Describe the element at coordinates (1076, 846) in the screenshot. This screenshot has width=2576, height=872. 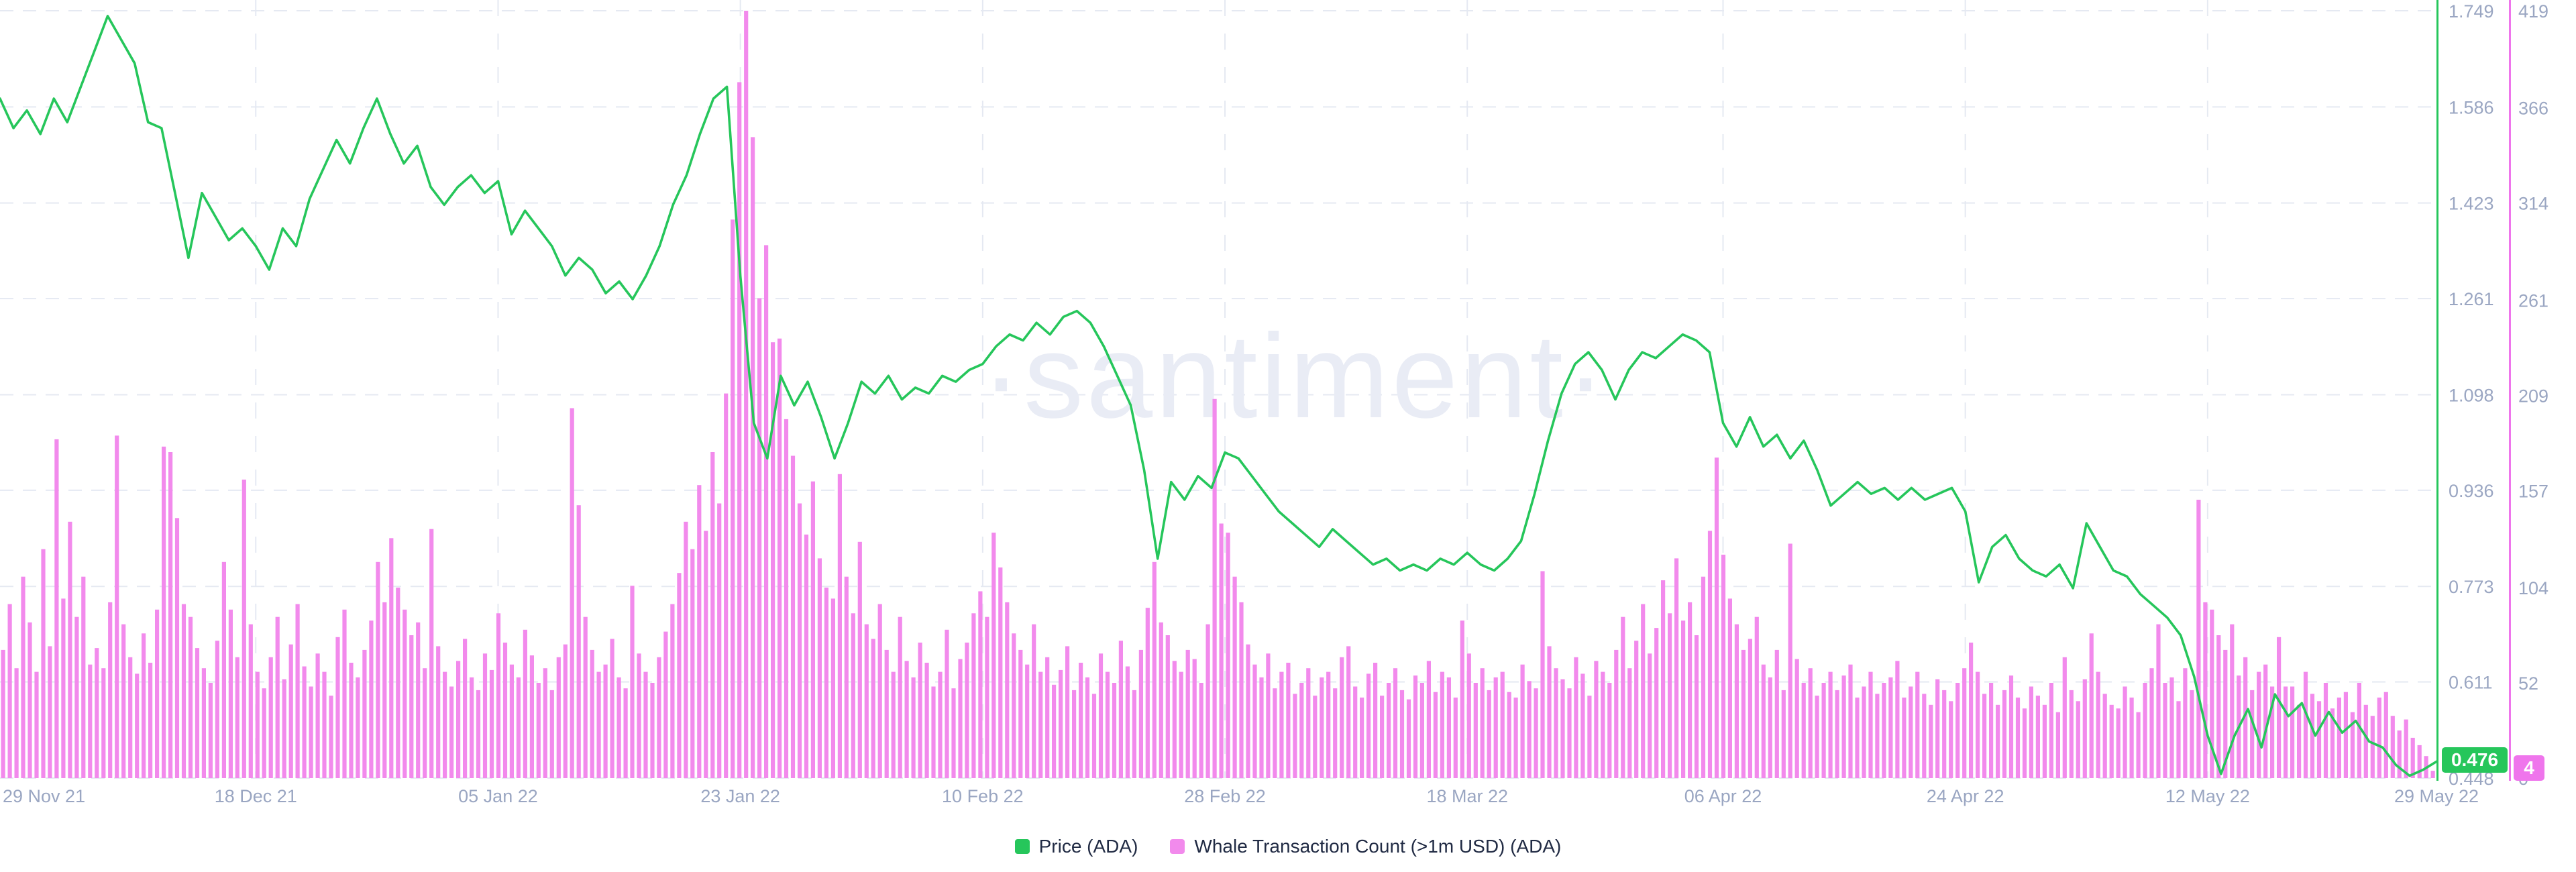
I see `legend-item-price: Price (ADA)` at that location.